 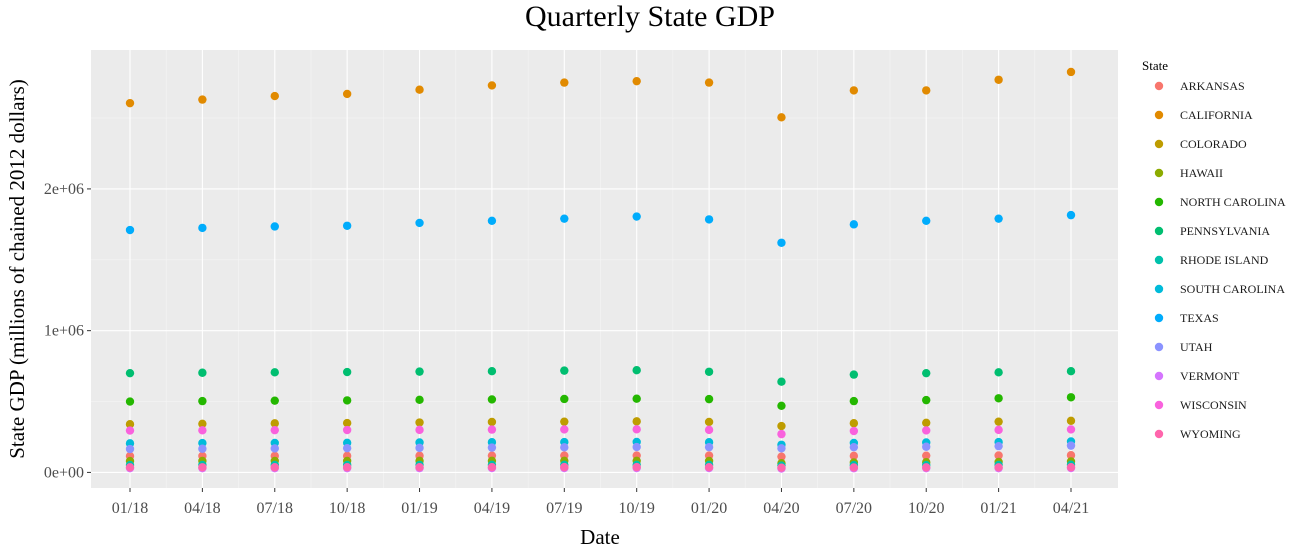 I want to click on series-wyoming, so click(x=600, y=467).